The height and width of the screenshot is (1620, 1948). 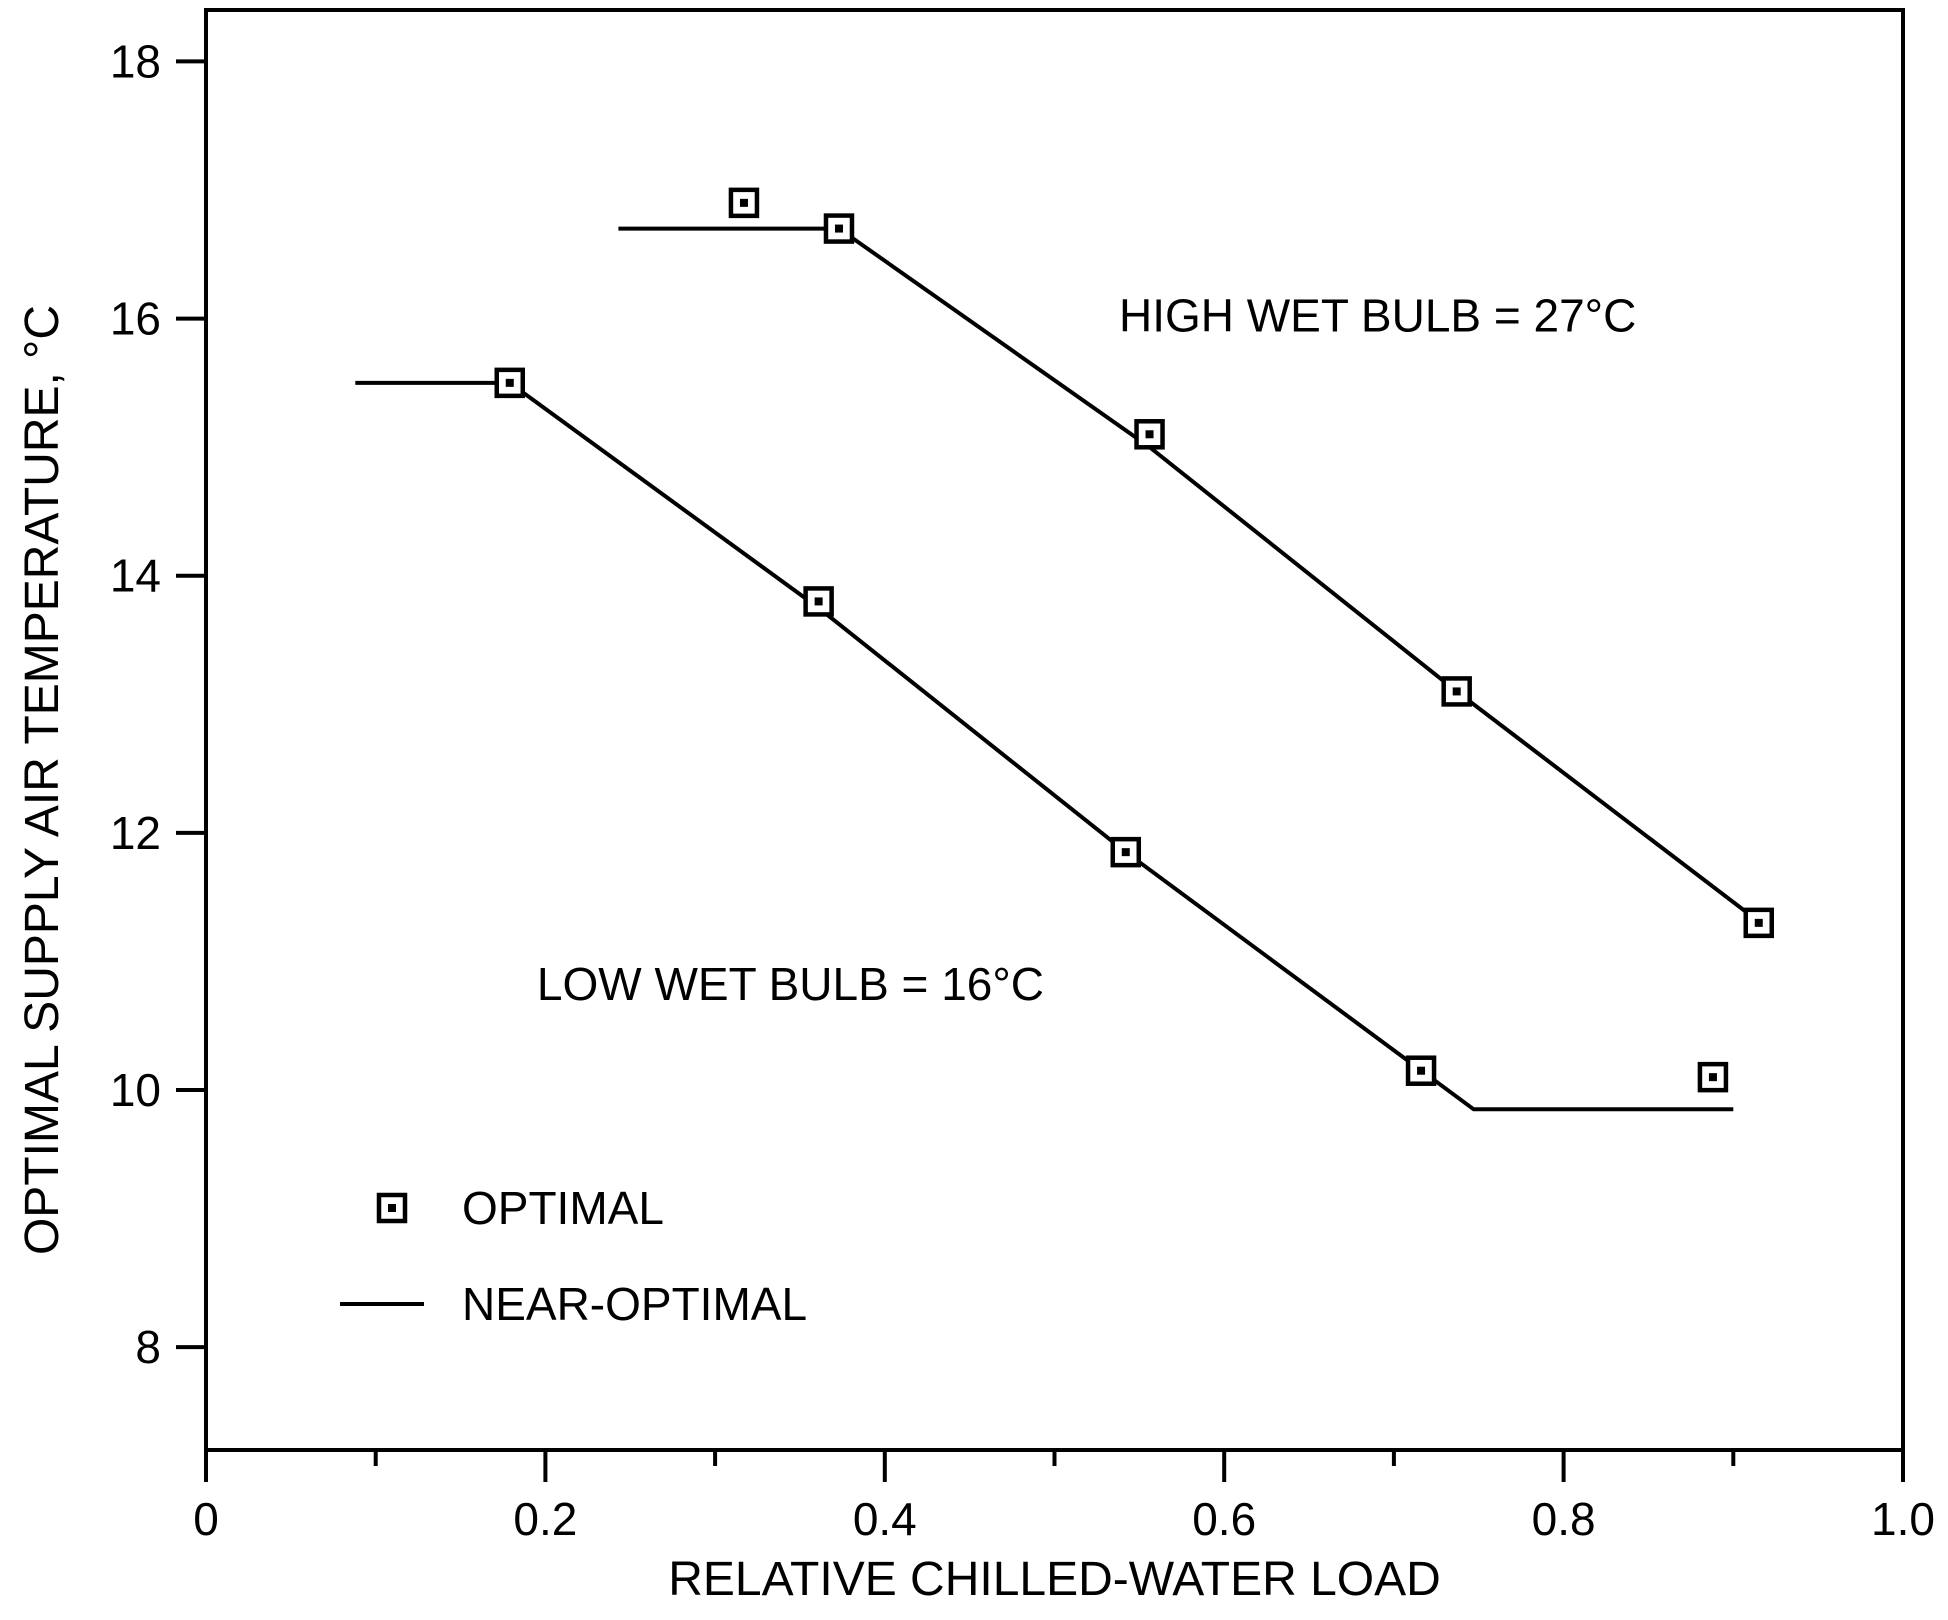 I want to click on y-tick-label: 10, so click(x=135, y=1090).